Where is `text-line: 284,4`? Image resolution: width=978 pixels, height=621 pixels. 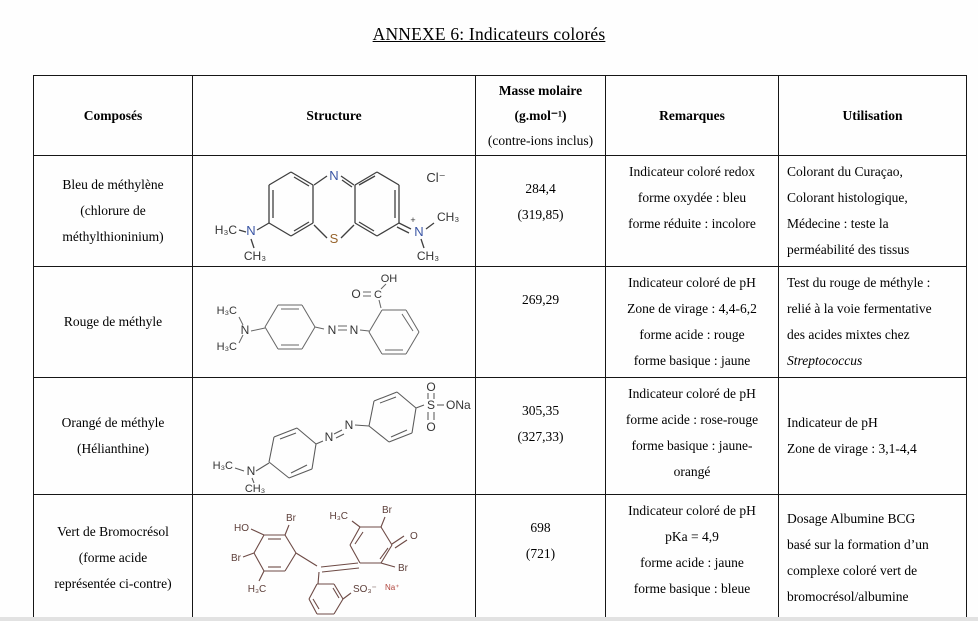 text-line: 284,4 is located at coordinates (540, 188).